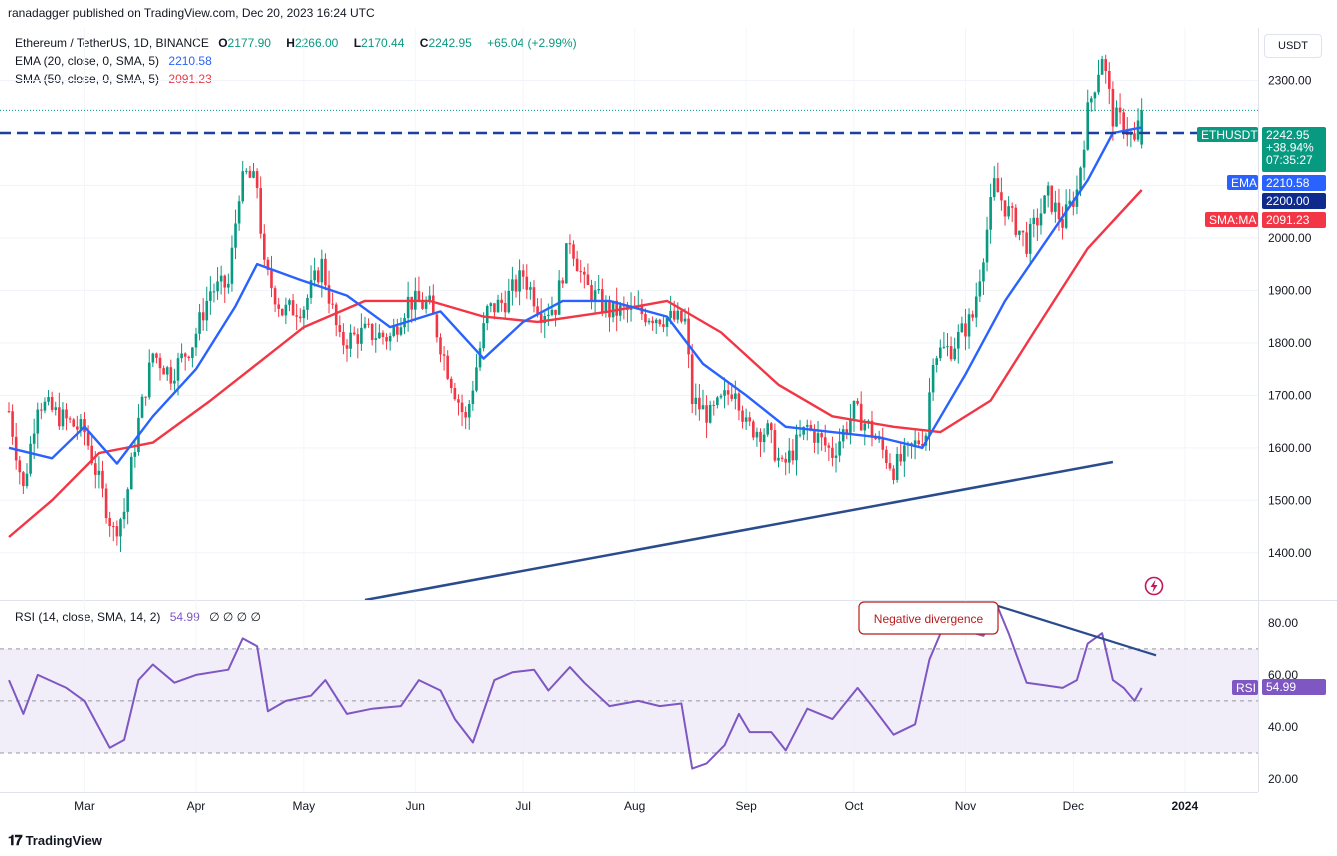  Describe the element at coordinates (1242, 182) in the screenshot. I see `ema-name-tag: EMA` at that location.